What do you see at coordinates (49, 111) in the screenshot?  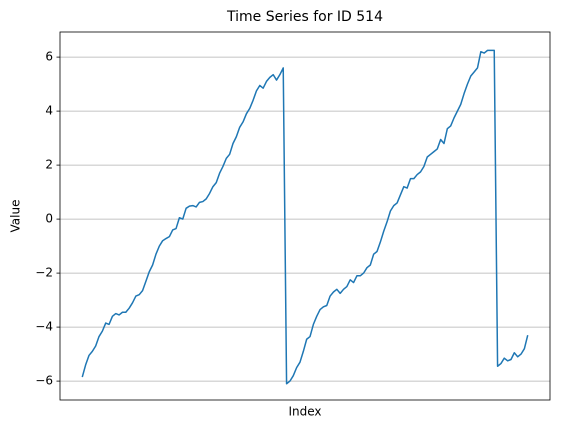 I see `y-tick-label: 4` at bounding box center [49, 111].